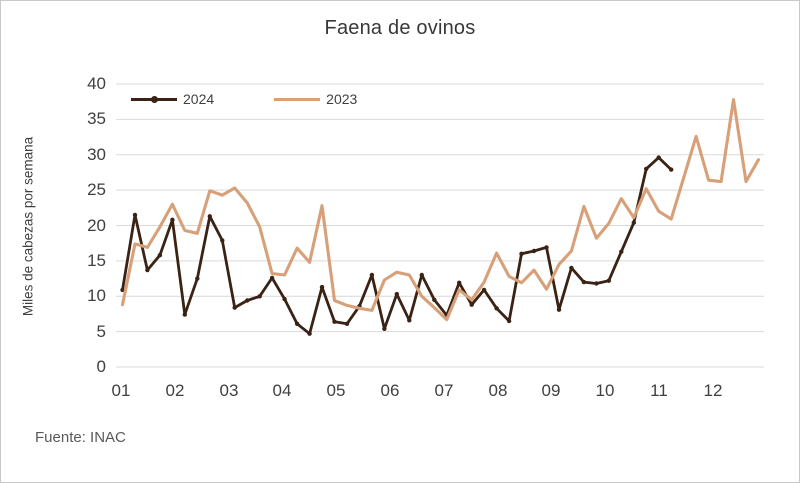 The height and width of the screenshot is (483, 800). What do you see at coordinates (713, 390) in the screenshot?
I see `x-tick-label-12: 12` at bounding box center [713, 390].